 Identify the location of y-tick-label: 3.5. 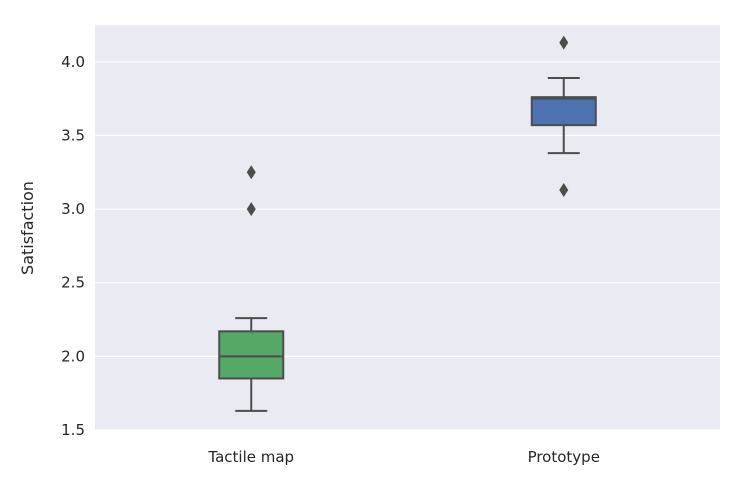
(73, 135).